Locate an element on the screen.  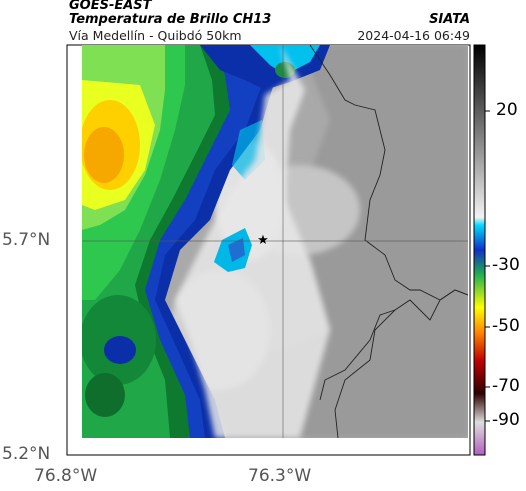
colorbar is located at coordinates (481, 250).